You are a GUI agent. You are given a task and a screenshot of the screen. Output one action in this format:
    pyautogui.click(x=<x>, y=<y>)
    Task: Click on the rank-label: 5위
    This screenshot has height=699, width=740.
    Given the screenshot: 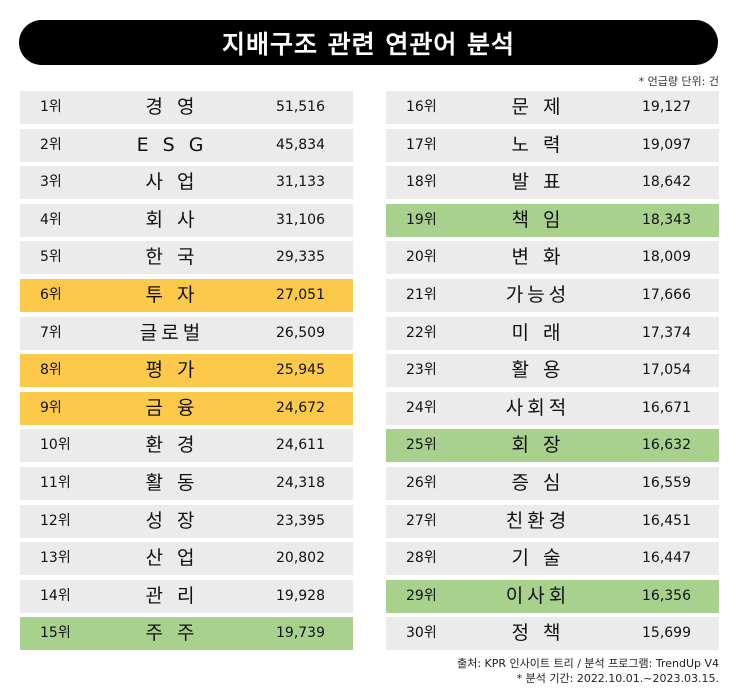 What is the action you would take?
    pyautogui.click(x=51, y=257)
    